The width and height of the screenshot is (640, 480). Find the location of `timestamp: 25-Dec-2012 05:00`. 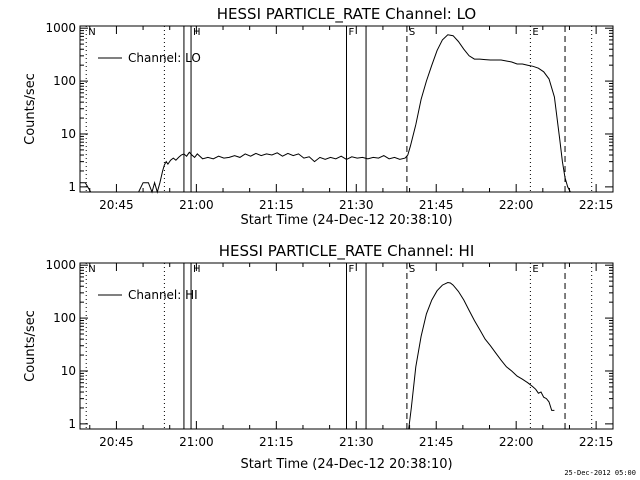

timestamp: 25-Dec-2012 05:00 is located at coordinates (600, 473).